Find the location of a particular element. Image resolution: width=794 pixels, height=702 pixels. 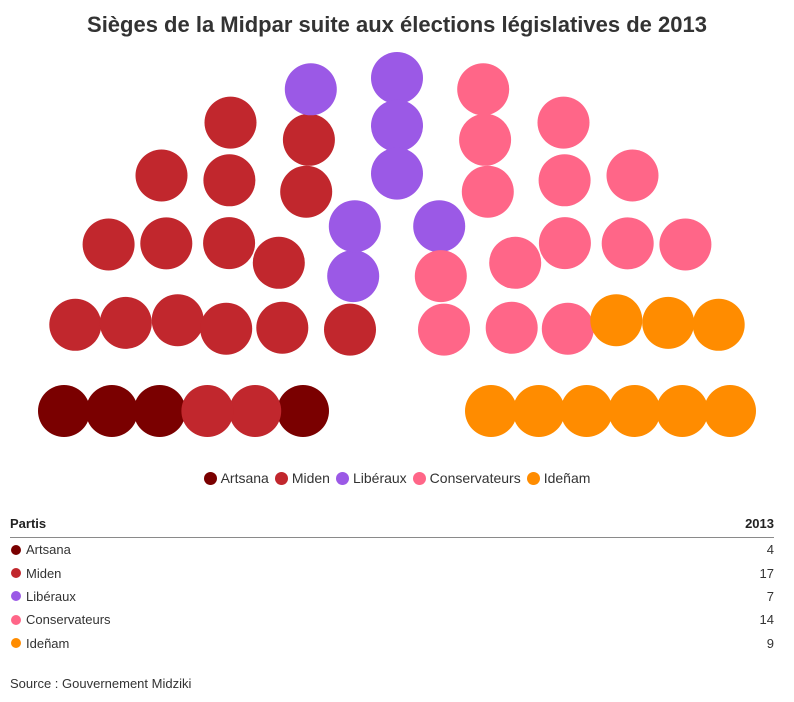

row-party: Miden is located at coordinates (44, 573).